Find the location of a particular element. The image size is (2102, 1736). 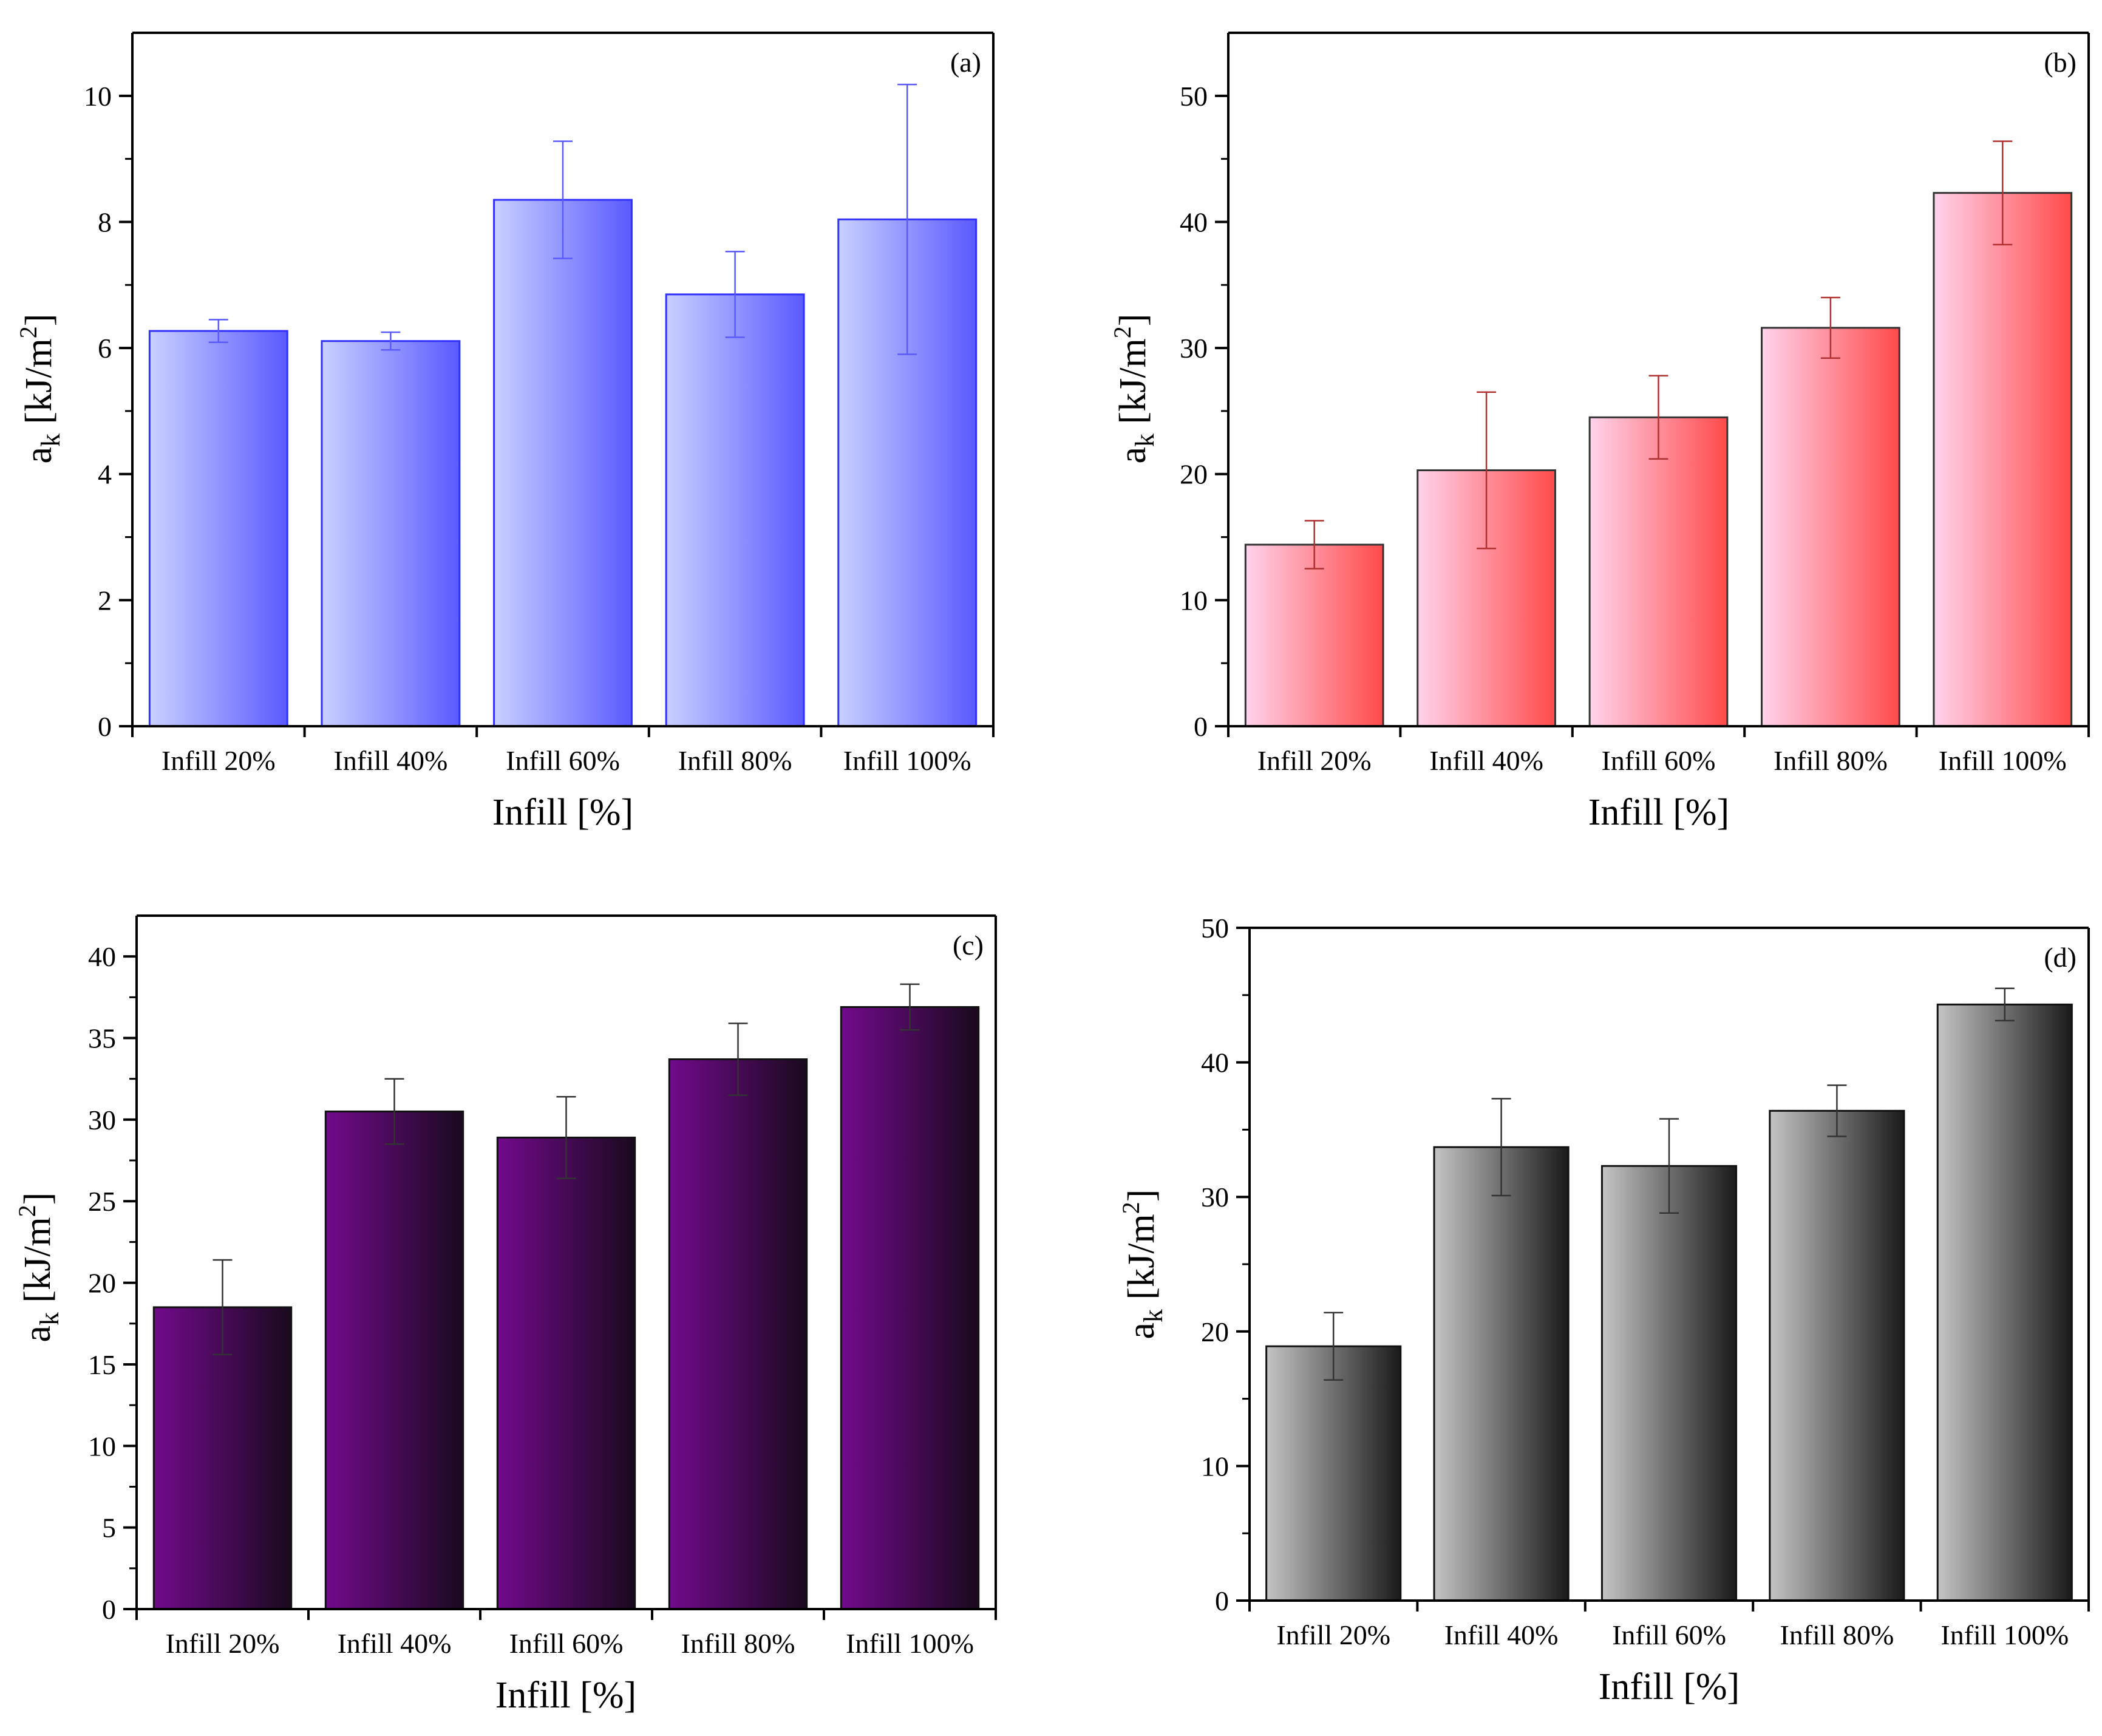

y-tick-label: 15 is located at coordinates (102, 1364).